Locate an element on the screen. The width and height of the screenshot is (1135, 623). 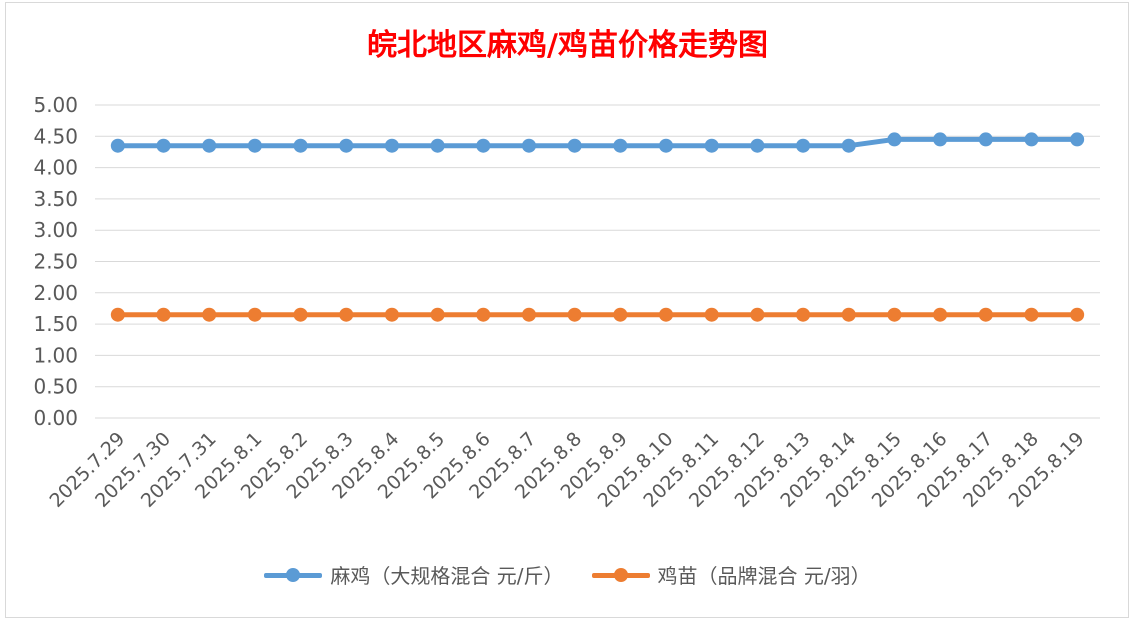
y-tick-label: 2.00 is located at coordinates (55, 293).